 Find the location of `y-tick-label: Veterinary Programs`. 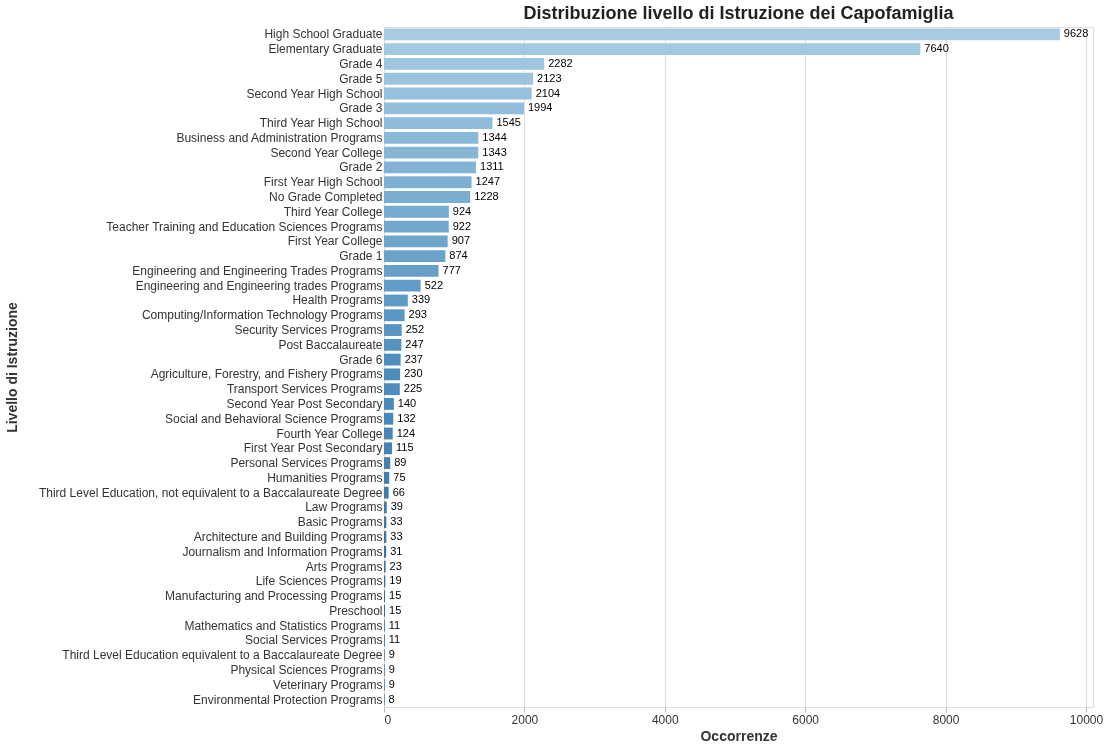

y-tick-label: Veterinary Programs is located at coordinates (328, 684).